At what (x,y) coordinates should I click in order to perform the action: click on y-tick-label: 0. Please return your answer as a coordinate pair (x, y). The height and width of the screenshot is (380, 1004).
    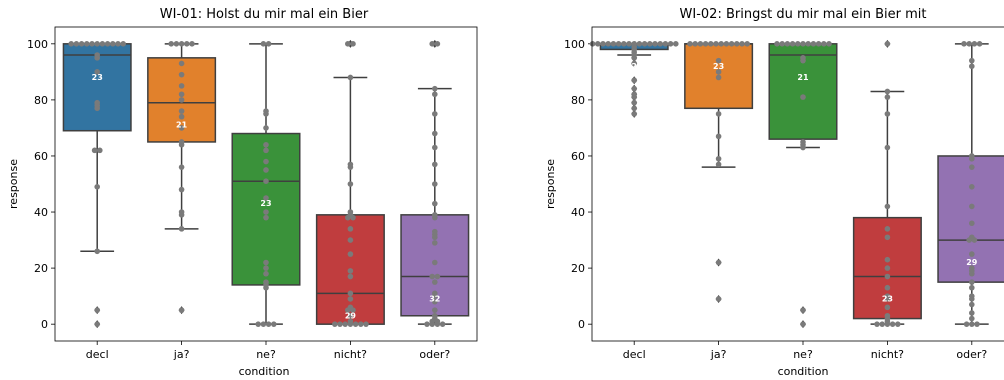
    Looking at the image, I should click on (581, 324).